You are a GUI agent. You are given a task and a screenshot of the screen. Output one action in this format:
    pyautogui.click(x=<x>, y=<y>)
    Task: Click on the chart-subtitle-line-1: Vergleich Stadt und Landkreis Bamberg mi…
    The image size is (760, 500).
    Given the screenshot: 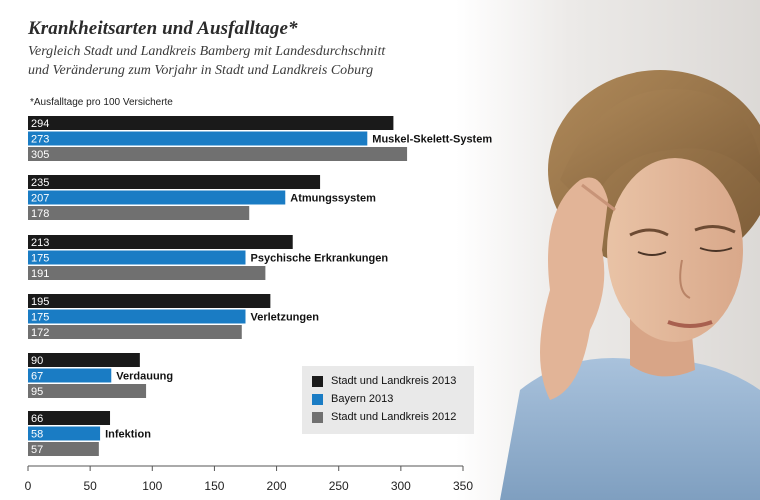 What is the action you would take?
    pyautogui.click(x=207, y=51)
    